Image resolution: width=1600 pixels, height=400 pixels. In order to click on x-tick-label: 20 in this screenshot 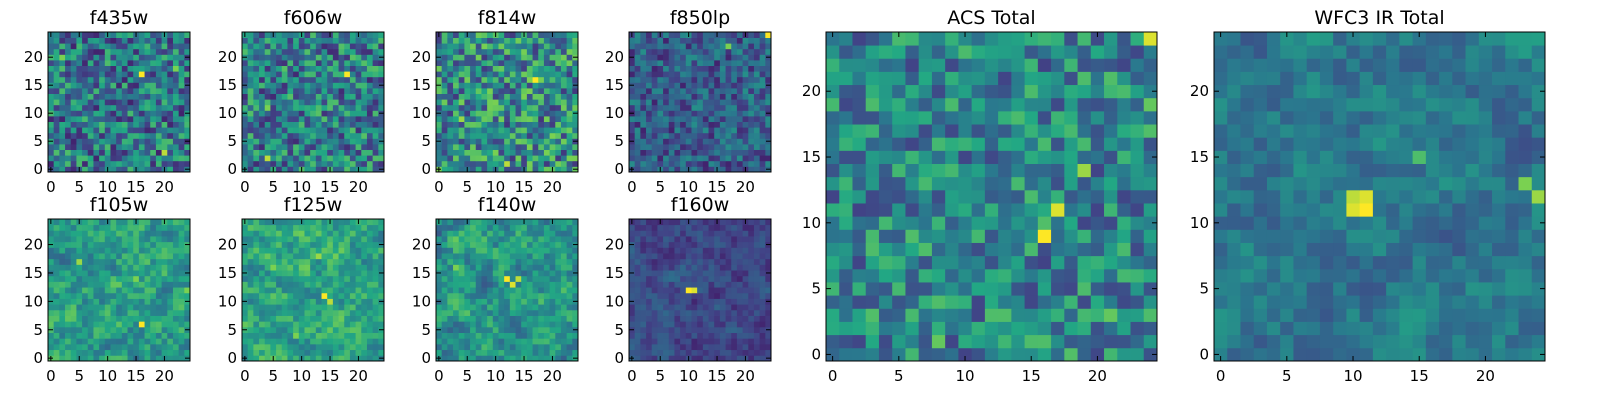, I will do `click(358, 187)`.